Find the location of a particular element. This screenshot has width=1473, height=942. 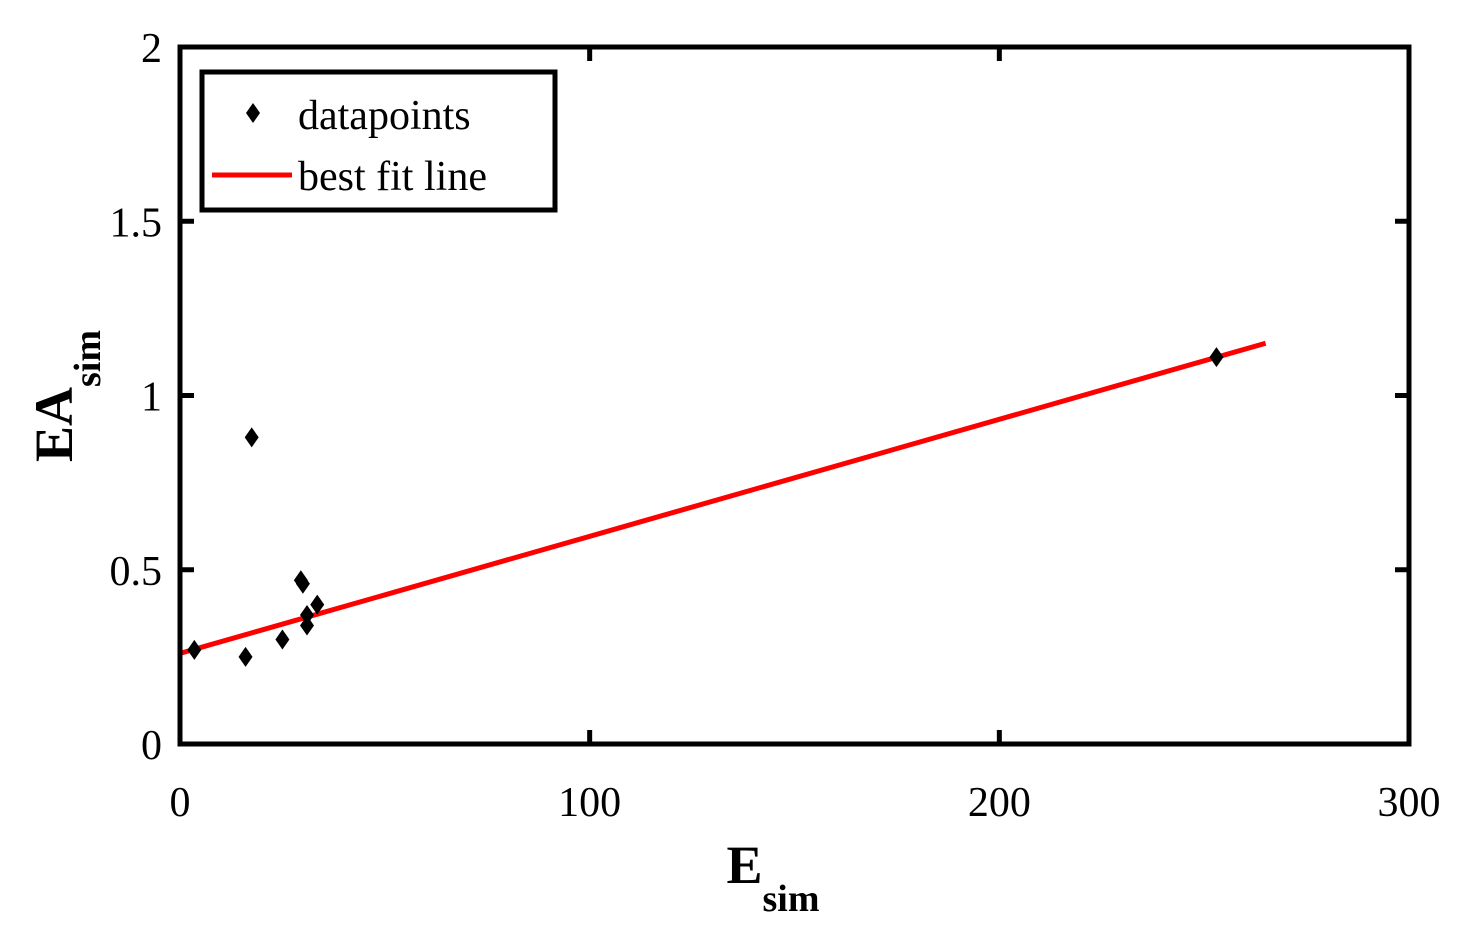

y-tick-label: 1 is located at coordinates (151, 398).